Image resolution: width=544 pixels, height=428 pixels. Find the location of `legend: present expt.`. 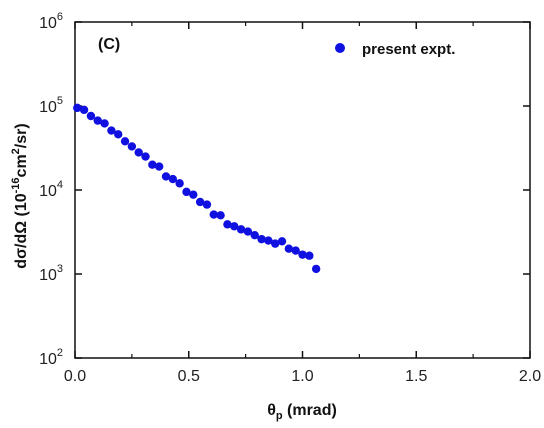

legend: present expt. is located at coordinates (395, 49).